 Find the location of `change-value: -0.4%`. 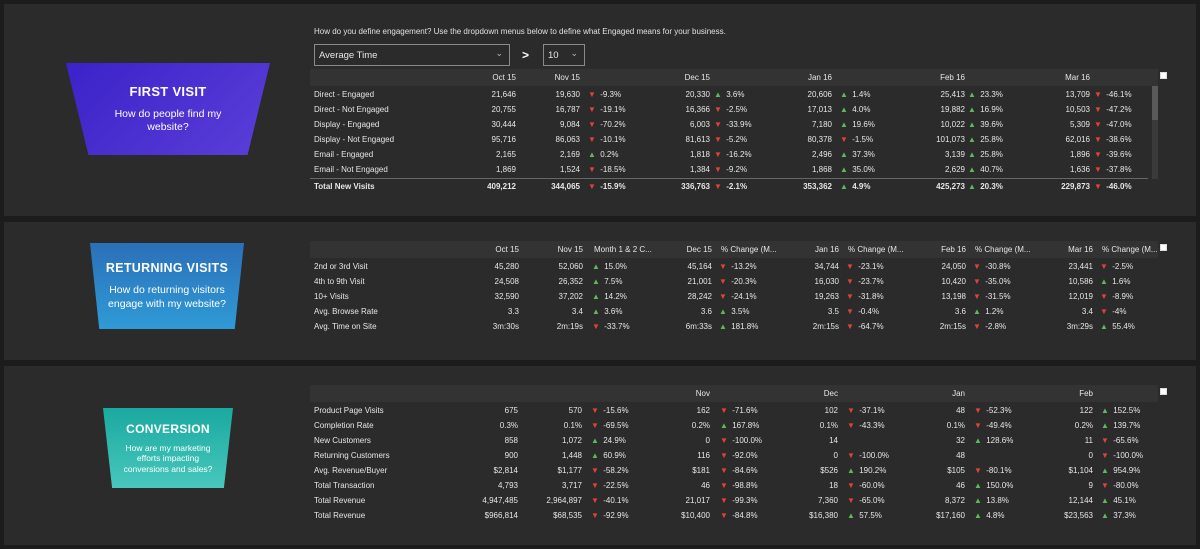

change-value: -0.4% is located at coordinates (868, 311).